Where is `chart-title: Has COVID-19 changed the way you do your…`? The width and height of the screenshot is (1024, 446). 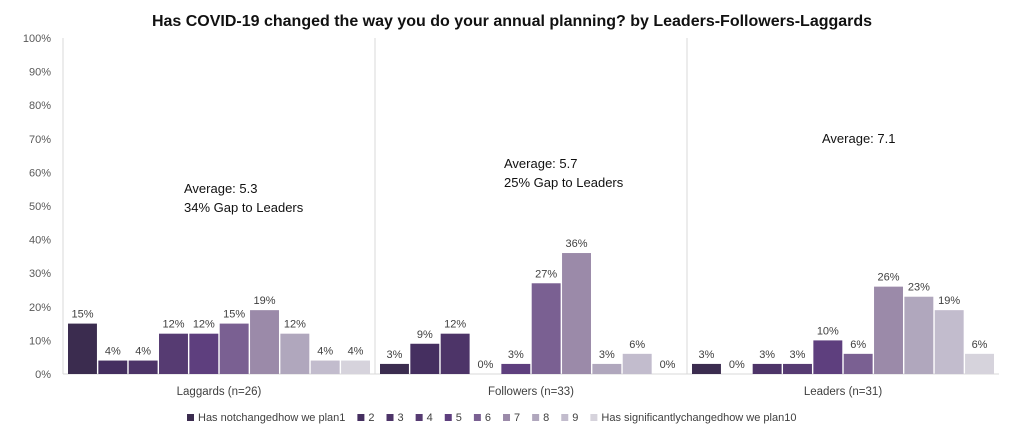
chart-title: Has COVID-19 changed the way you do your… is located at coordinates (512, 21).